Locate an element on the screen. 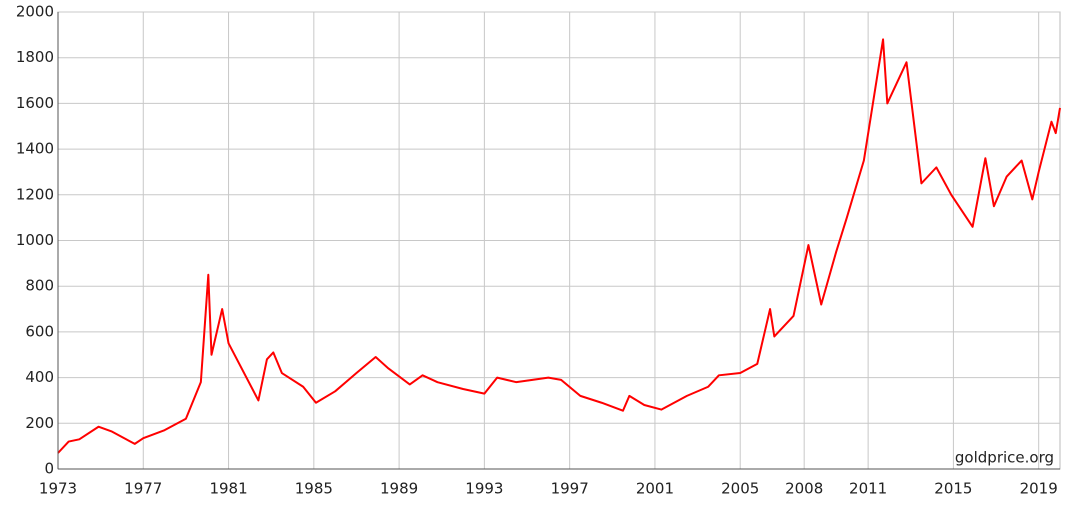 The height and width of the screenshot is (509, 1069). x-tick-label: 1997 is located at coordinates (570, 489).